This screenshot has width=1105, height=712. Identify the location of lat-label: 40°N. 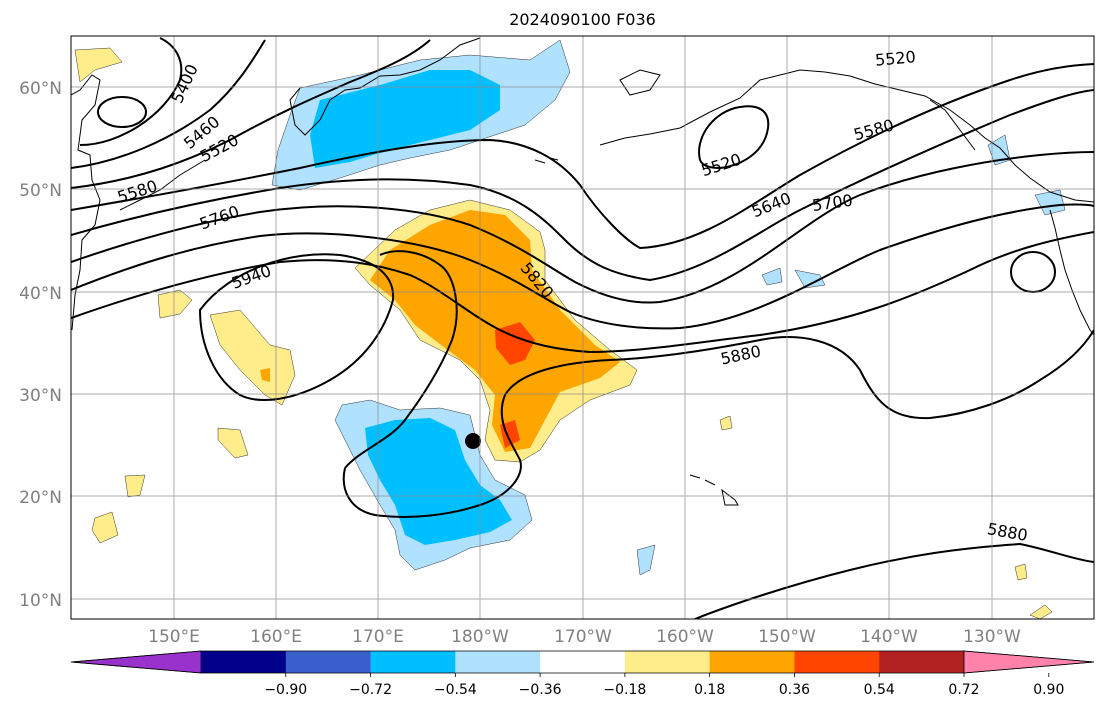
(40, 294).